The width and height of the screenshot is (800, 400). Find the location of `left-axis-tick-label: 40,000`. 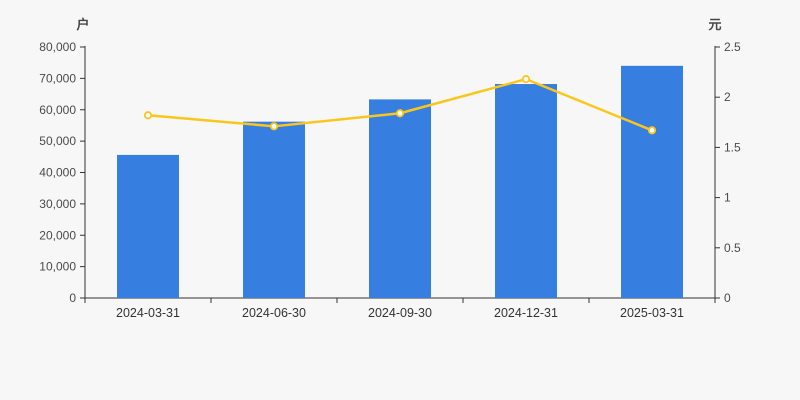

left-axis-tick-label: 40,000 is located at coordinates (57, 173).